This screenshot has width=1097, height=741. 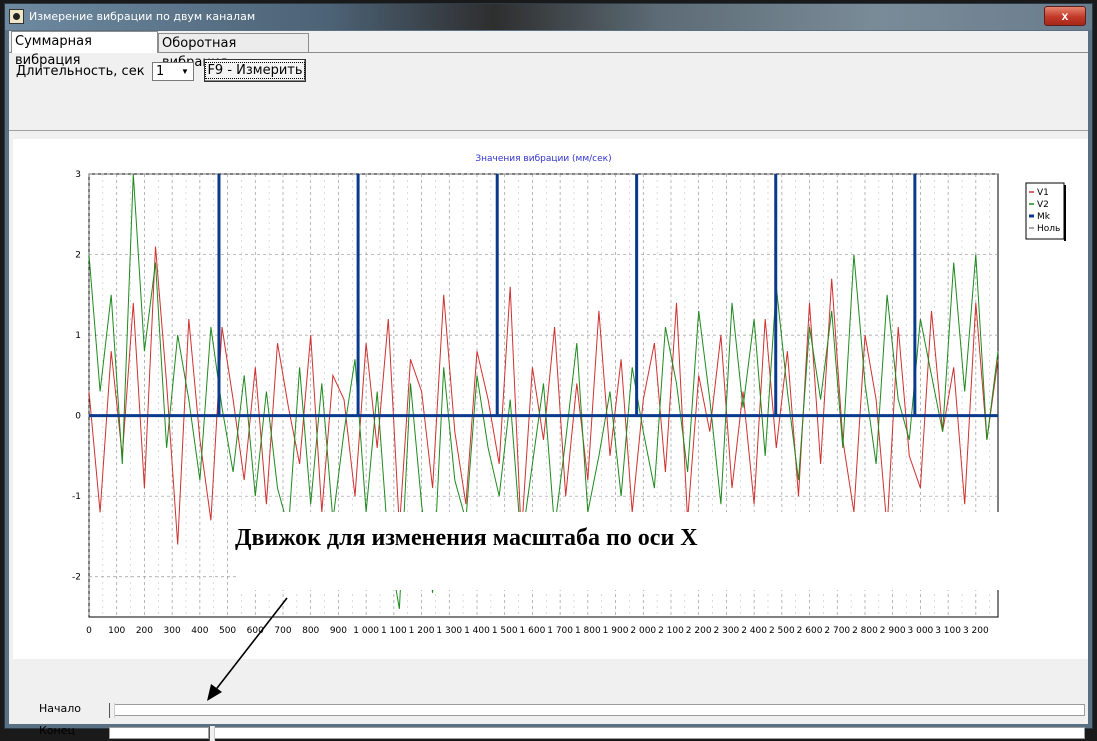 What do you see at coordinates (159, 733) in the screenshot?
I see `end-slider-selected` at bounding box center [159, 733].